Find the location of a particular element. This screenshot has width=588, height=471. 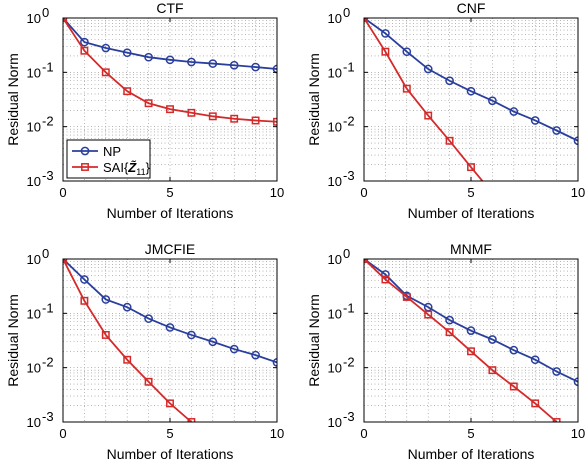

chart-title: JMCFIE is located at coordinates (170, 249).